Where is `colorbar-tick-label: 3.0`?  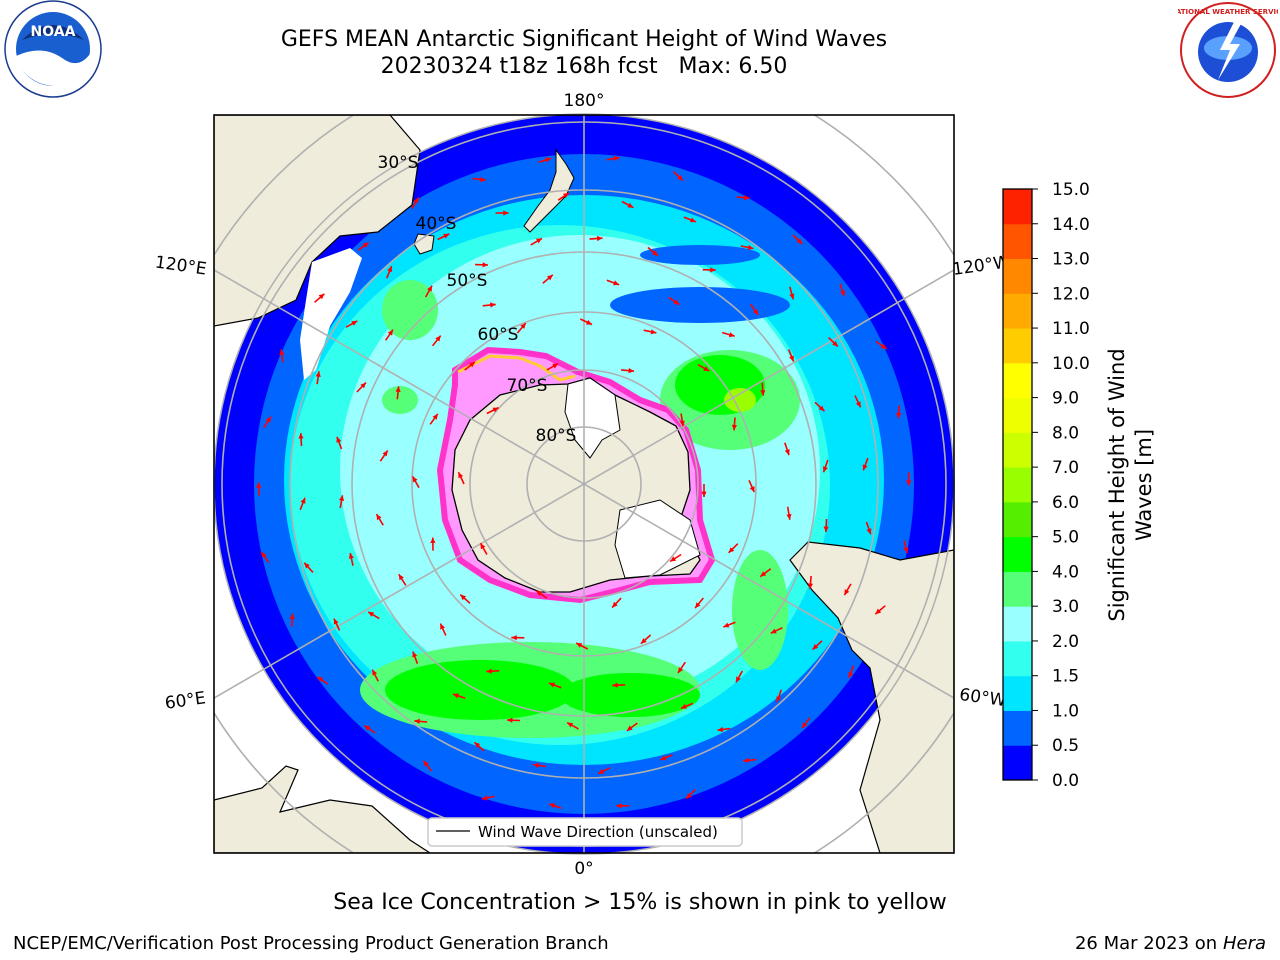
colorbar-tick-label: 3.0 is located at coordinates (1065, 607).